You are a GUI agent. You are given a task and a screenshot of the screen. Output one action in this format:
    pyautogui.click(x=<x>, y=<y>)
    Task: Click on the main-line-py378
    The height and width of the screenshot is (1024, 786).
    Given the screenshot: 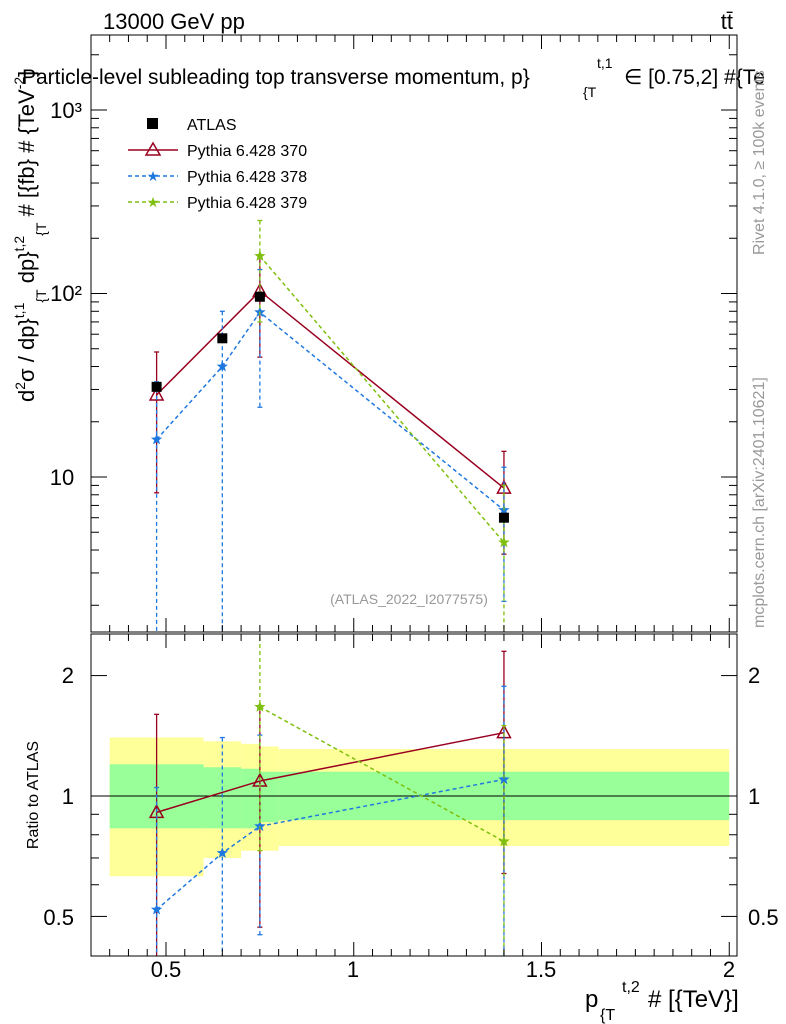 What is the action you would take?
    pyautogui.click(x=330, y=411)
    